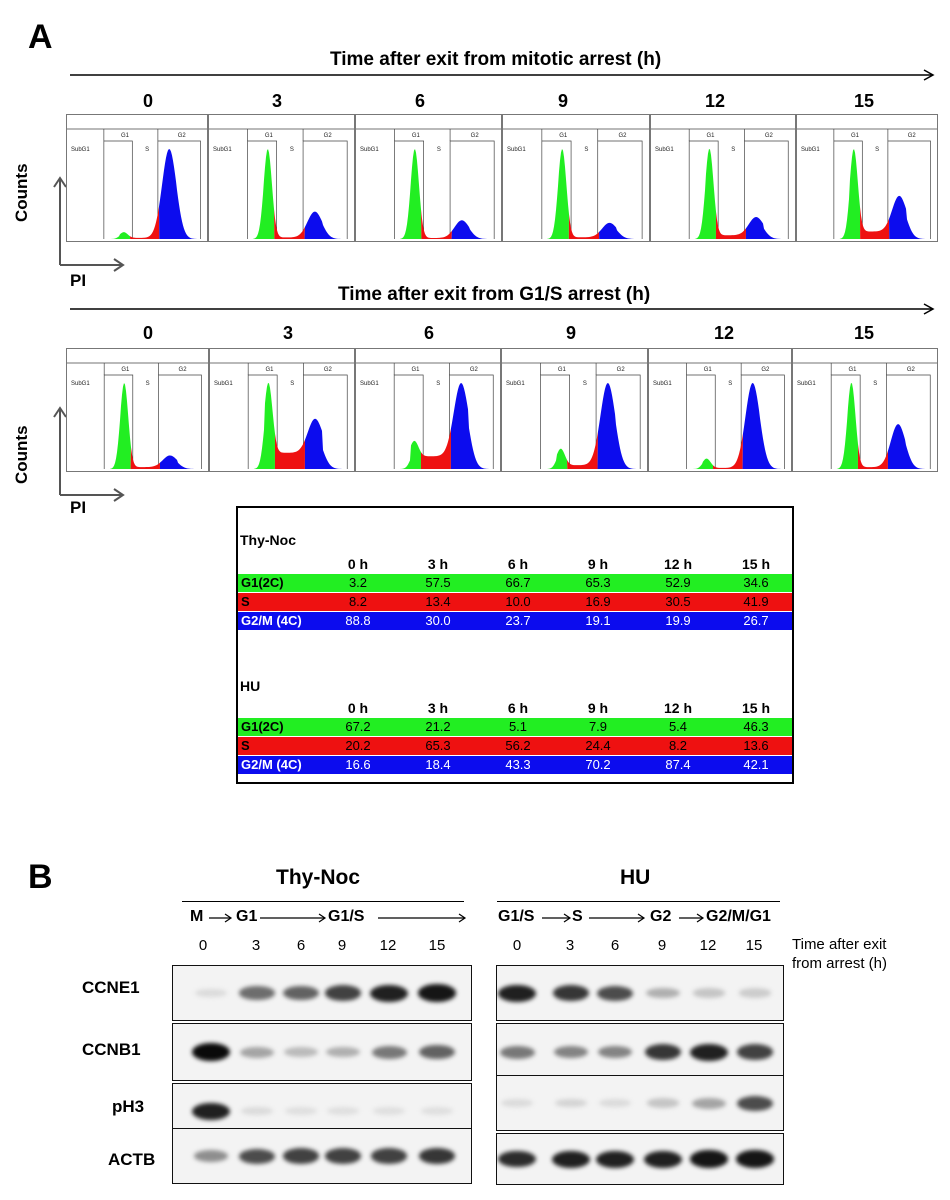 This screenshot has height=1200, width=950. I want to click on histogram-g1s-0h: SubG1 G1 S G2, so click(137, 410).